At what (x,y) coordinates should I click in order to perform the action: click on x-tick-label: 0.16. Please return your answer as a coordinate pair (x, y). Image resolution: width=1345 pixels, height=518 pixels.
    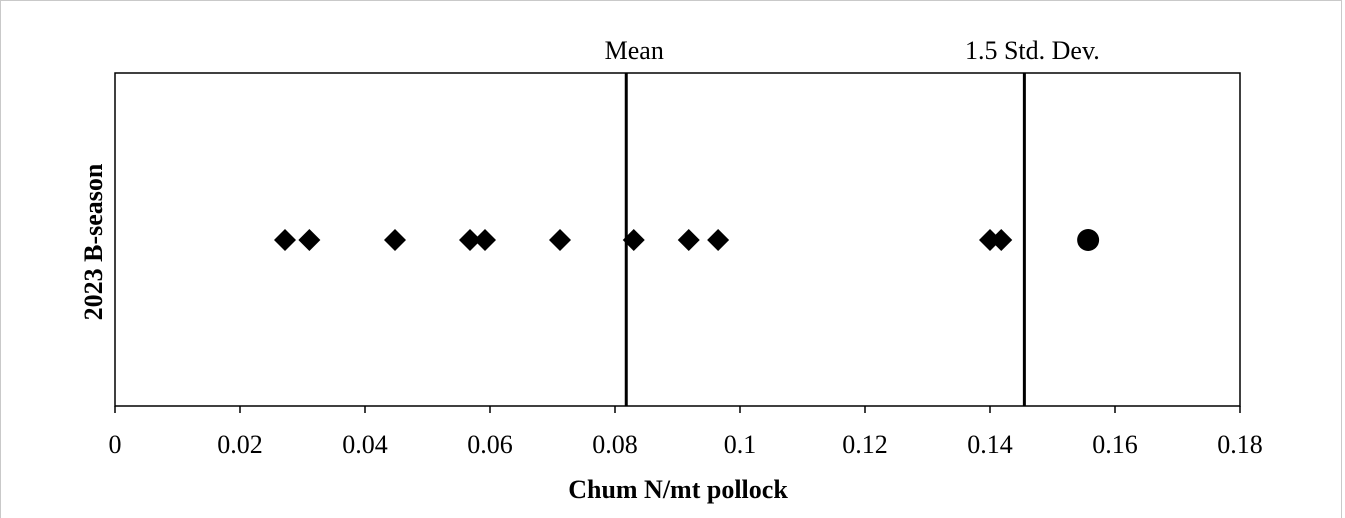
    Looking at the image, I should click on (1115, 444).